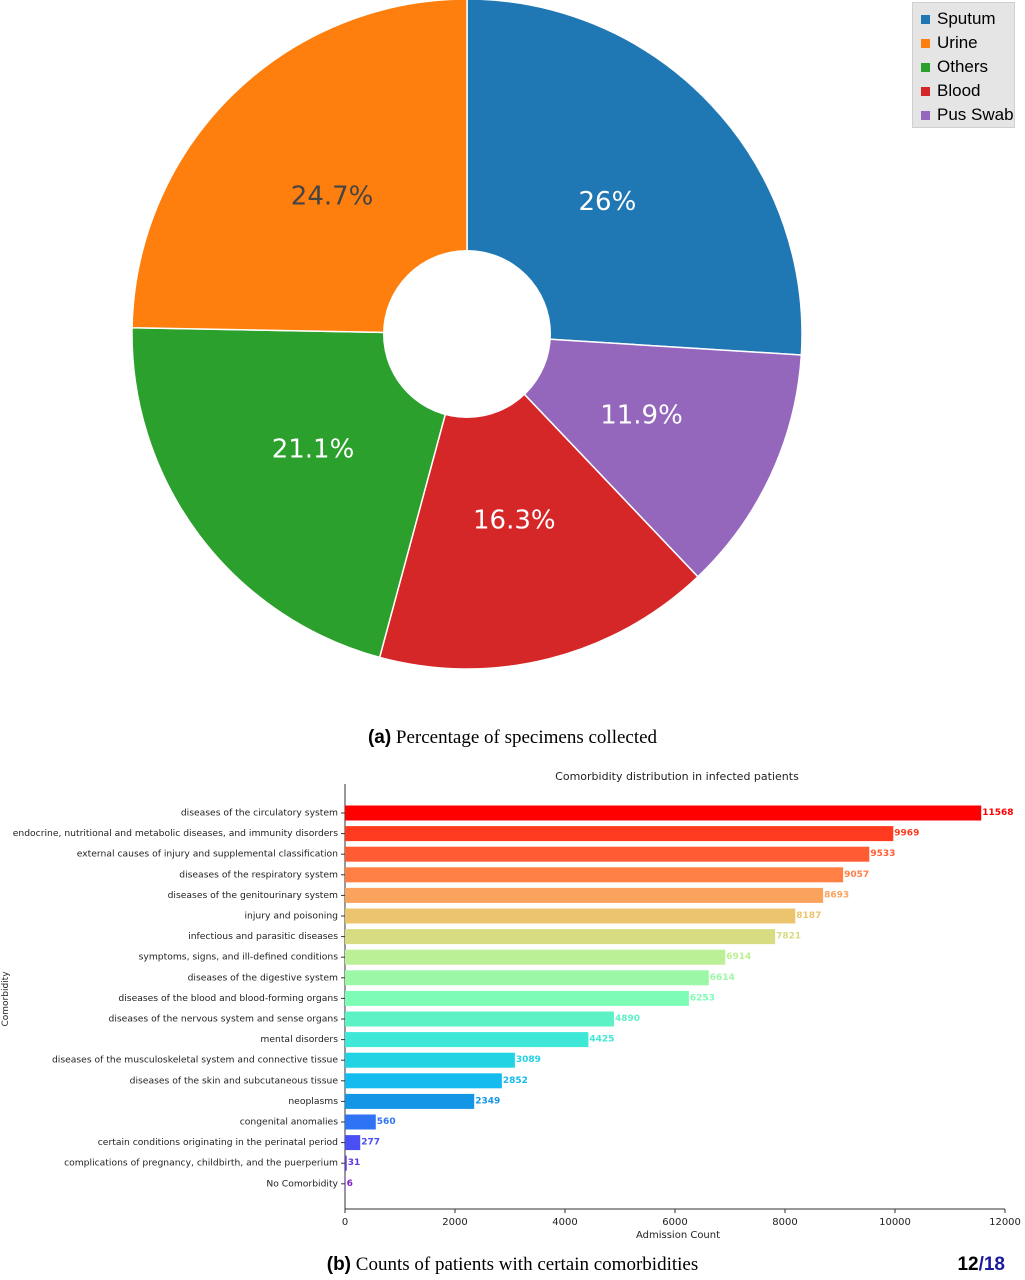 This screenshot has width=1025, height=1280. I want to click on y-tick-label: congenital anomalies, so click(289, 1122).